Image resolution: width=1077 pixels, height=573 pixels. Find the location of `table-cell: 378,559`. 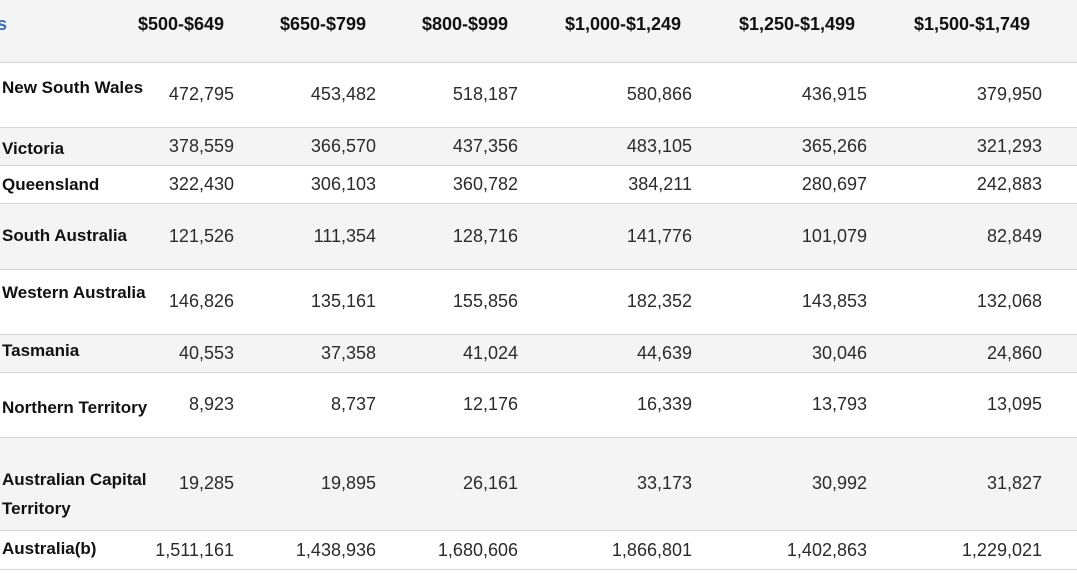

table-cell: 378,559 is located at coordinates (201, 146).